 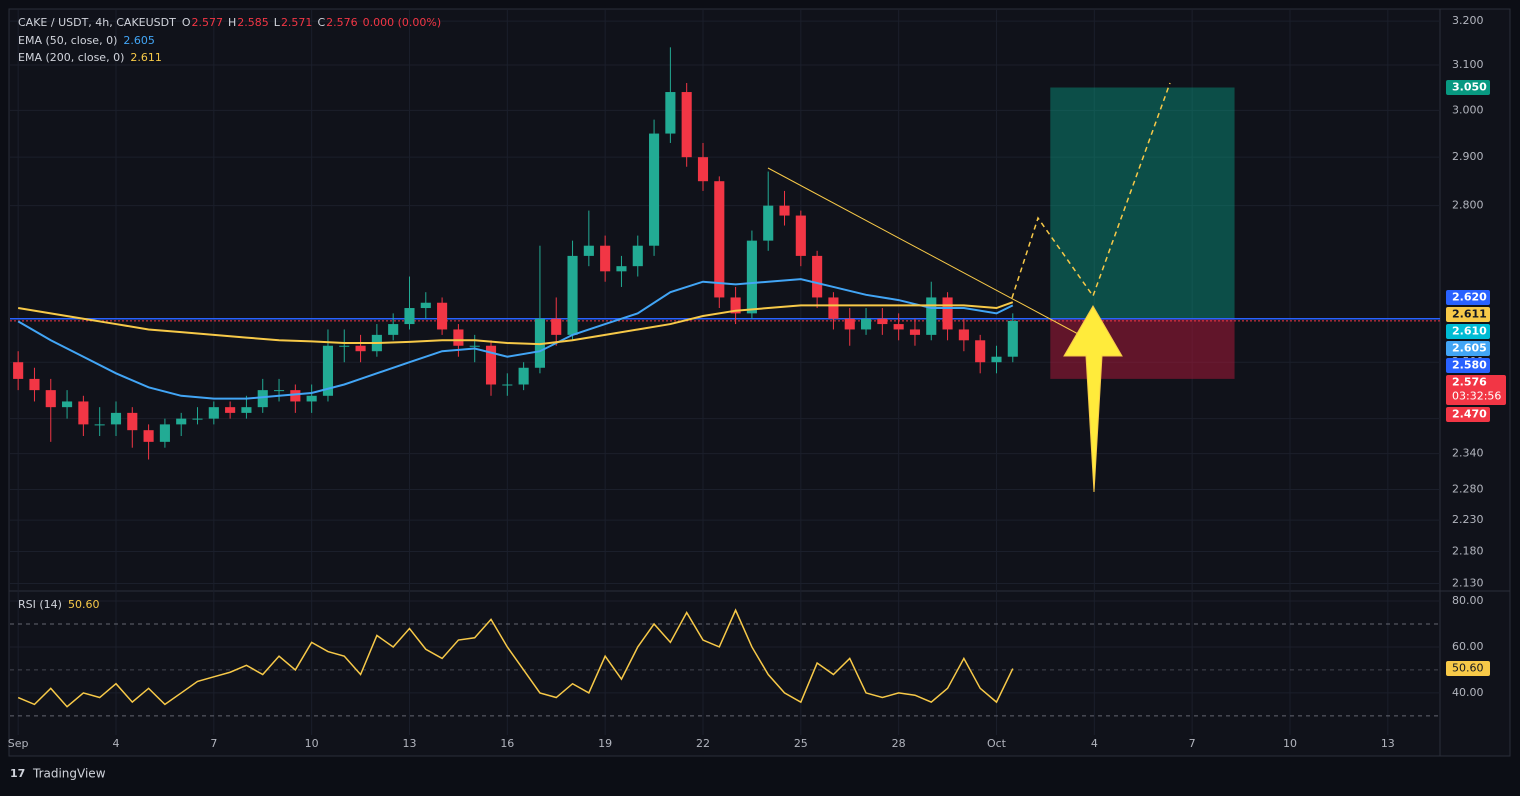 I want to click on projection, so click(x=1091, y=190).